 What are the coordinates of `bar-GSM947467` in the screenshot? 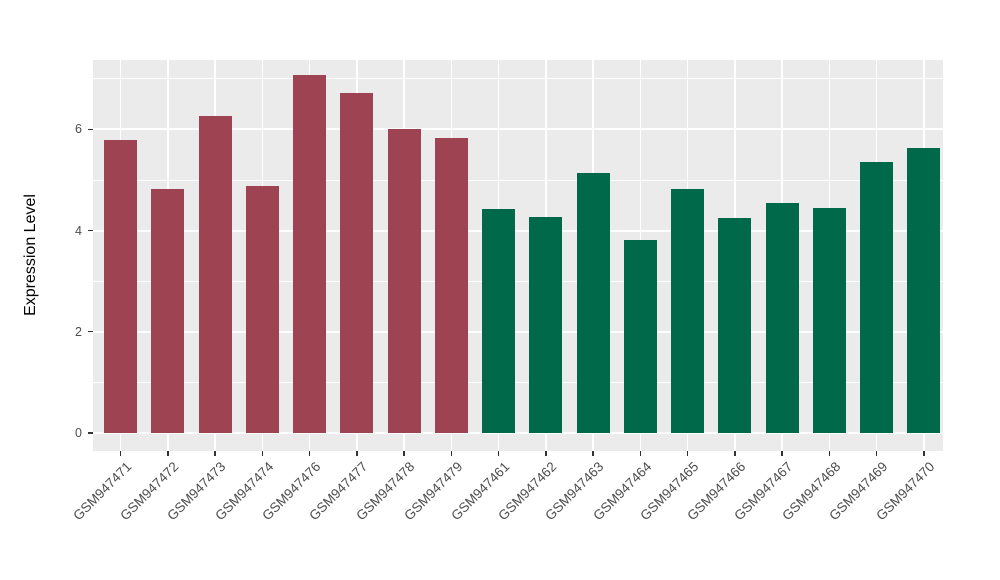 It's located at (782, 317).